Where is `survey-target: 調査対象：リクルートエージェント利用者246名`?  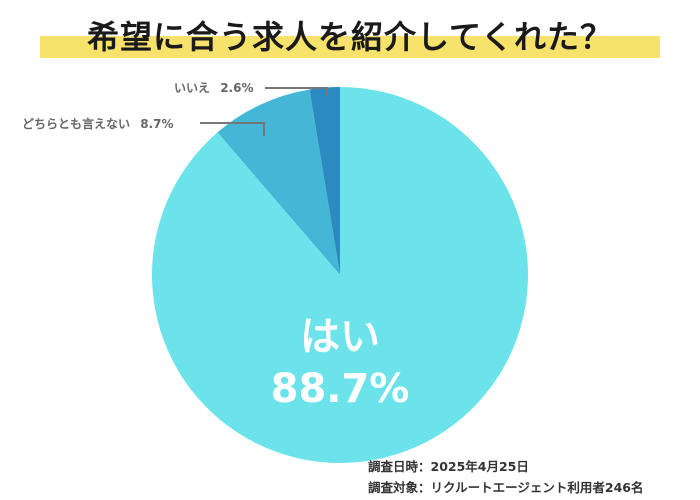 survey-target: 調査対象：リクルートエージェント利用者246名 is located at coordinates (506, 487).